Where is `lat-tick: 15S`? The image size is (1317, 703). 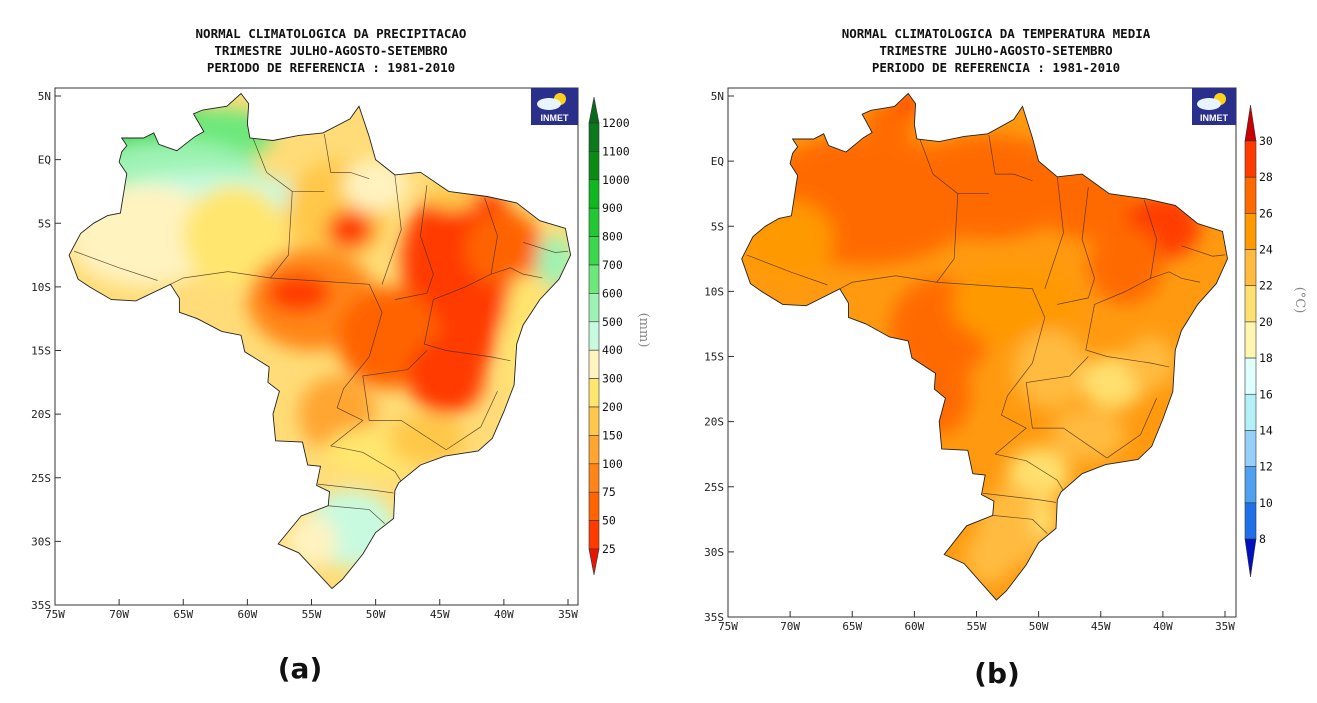
lat-tick: 15S is located at coordinates (41, 351).